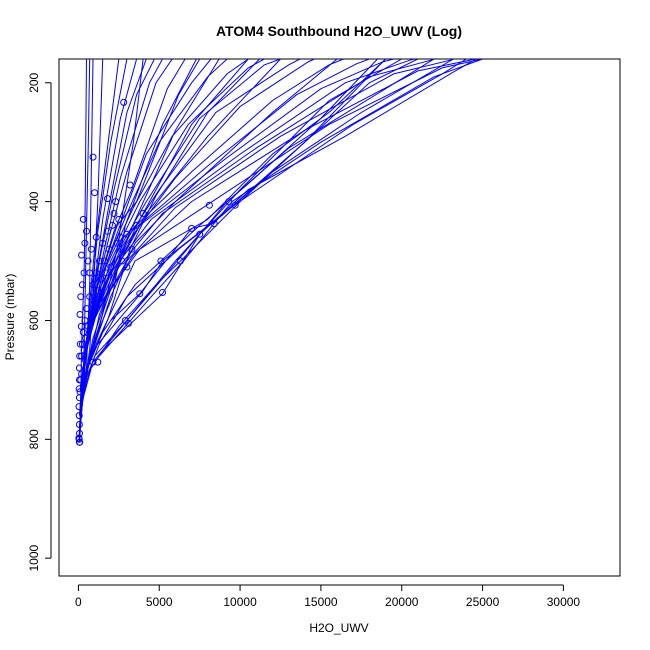 The height and width of the screenshot is (650, 650). I want to click on y-tick-label: 800, so click(34, 439).